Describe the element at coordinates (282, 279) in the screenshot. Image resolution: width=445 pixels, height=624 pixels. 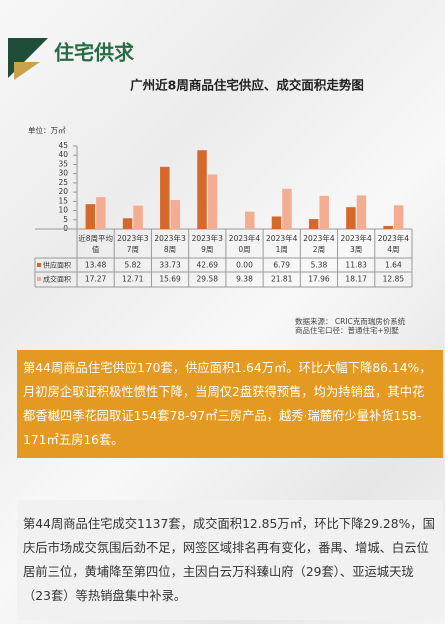
I see `table-value: 21.81` at that location.